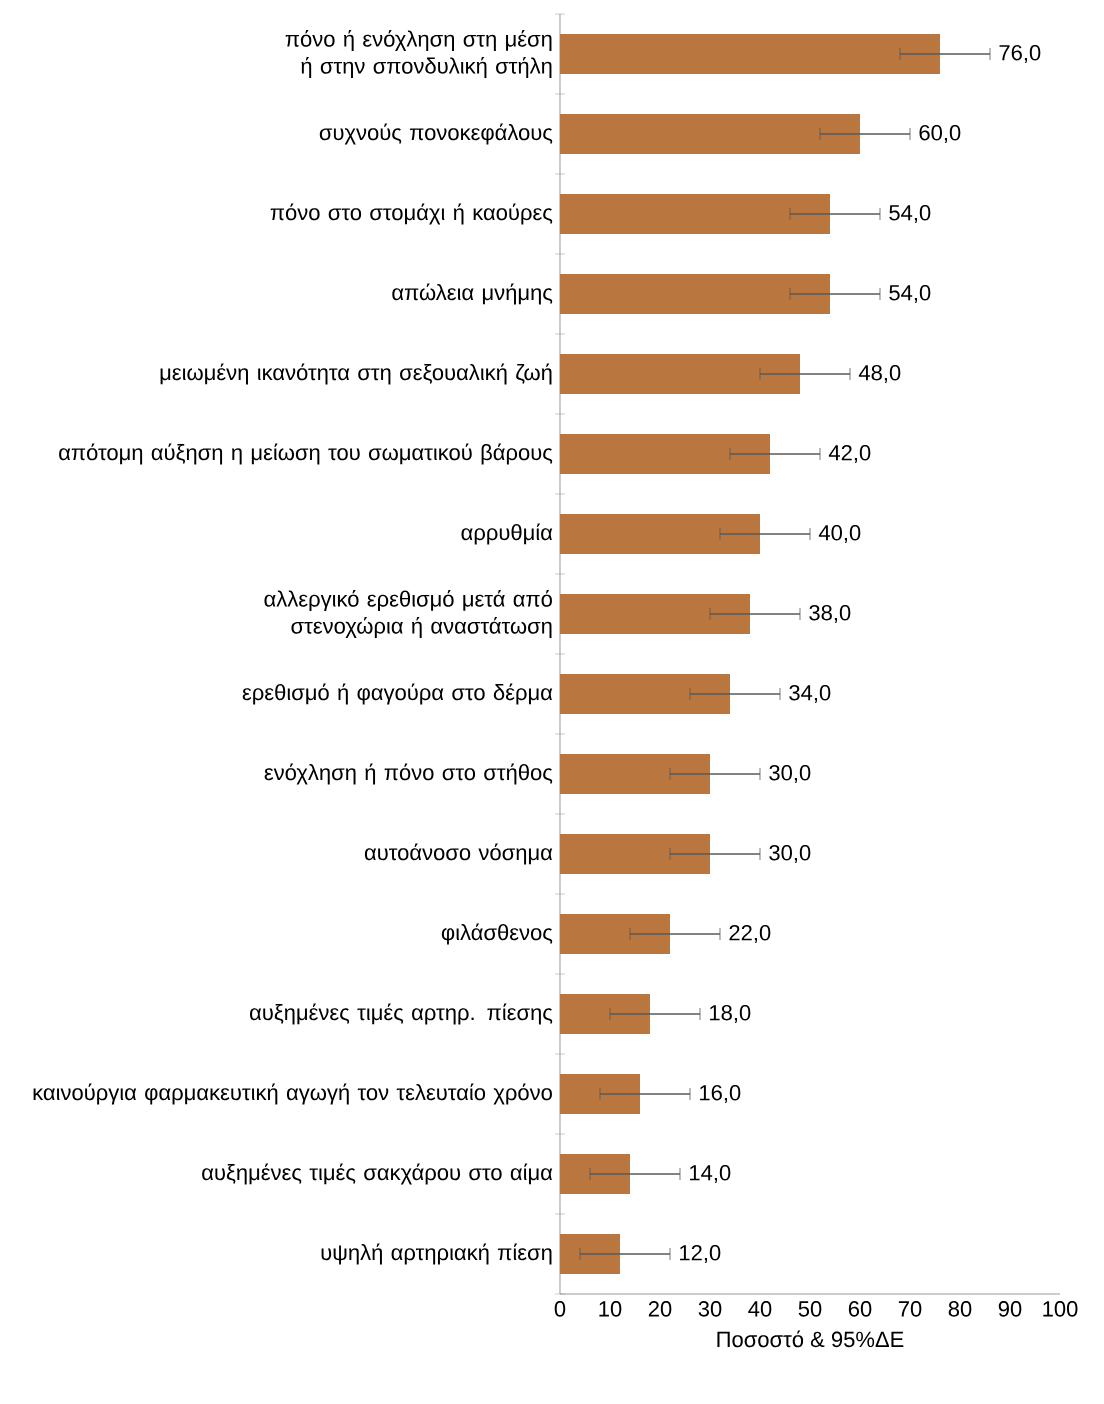 This screenshot has height=1404, width=1104. Describe the element at coordinates (960, 1309) in the screenshot. I see `x-tick-label: 80` at that location.